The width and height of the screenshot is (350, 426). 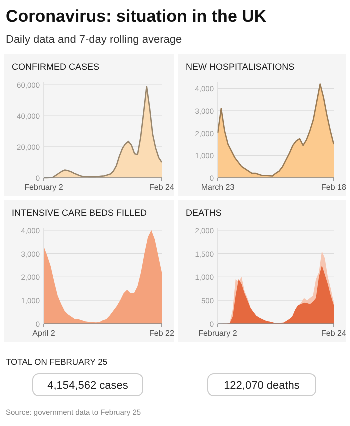 What do you see at coordinates (335, 187) in the screenshot?
I see `x-tick-label: Feb 18` at bounding box center [335, 187].